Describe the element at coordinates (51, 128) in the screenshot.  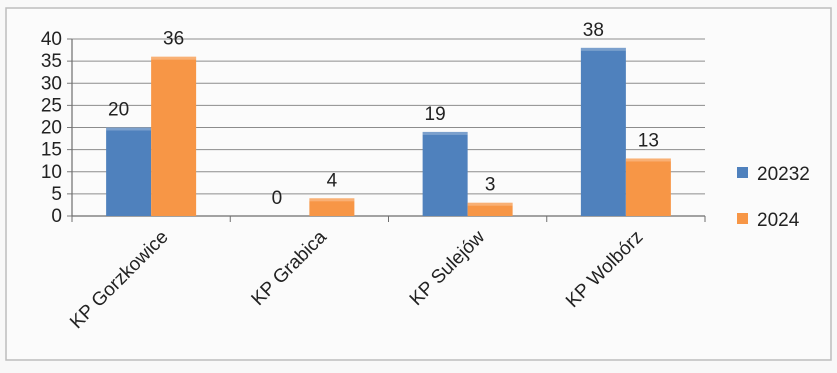
I see `y-tick-label-20: 20` at that location.